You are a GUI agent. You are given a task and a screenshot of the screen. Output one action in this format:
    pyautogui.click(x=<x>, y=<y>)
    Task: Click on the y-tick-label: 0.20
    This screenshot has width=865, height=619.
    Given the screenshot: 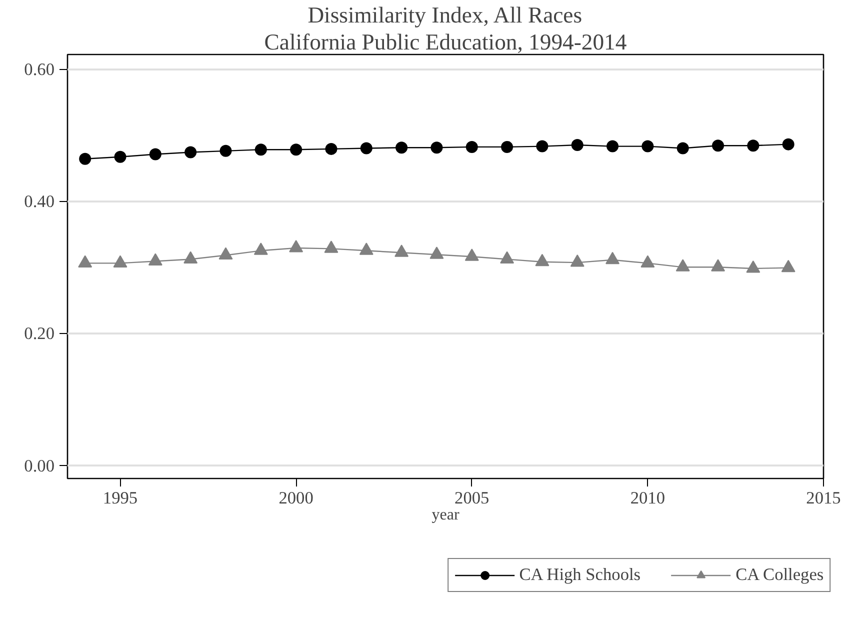 What is the action you would take?
    pyautogui.click(x=39, y=334)
    